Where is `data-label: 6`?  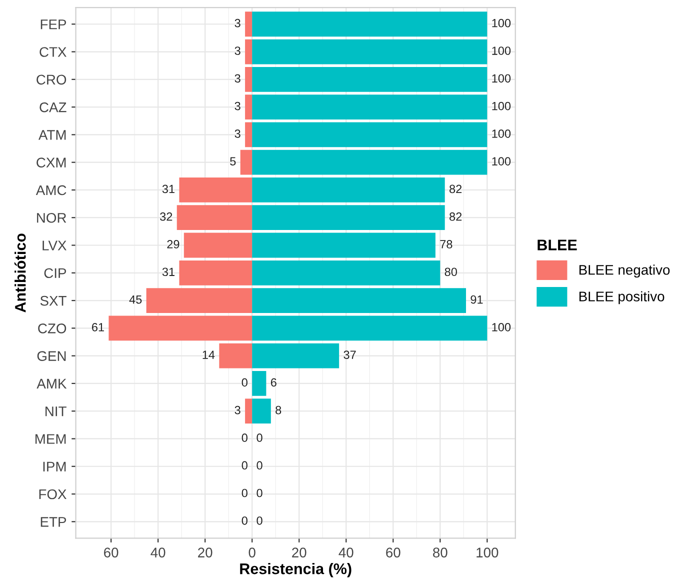
data-label: 6 is located at coordinates (273, 382).